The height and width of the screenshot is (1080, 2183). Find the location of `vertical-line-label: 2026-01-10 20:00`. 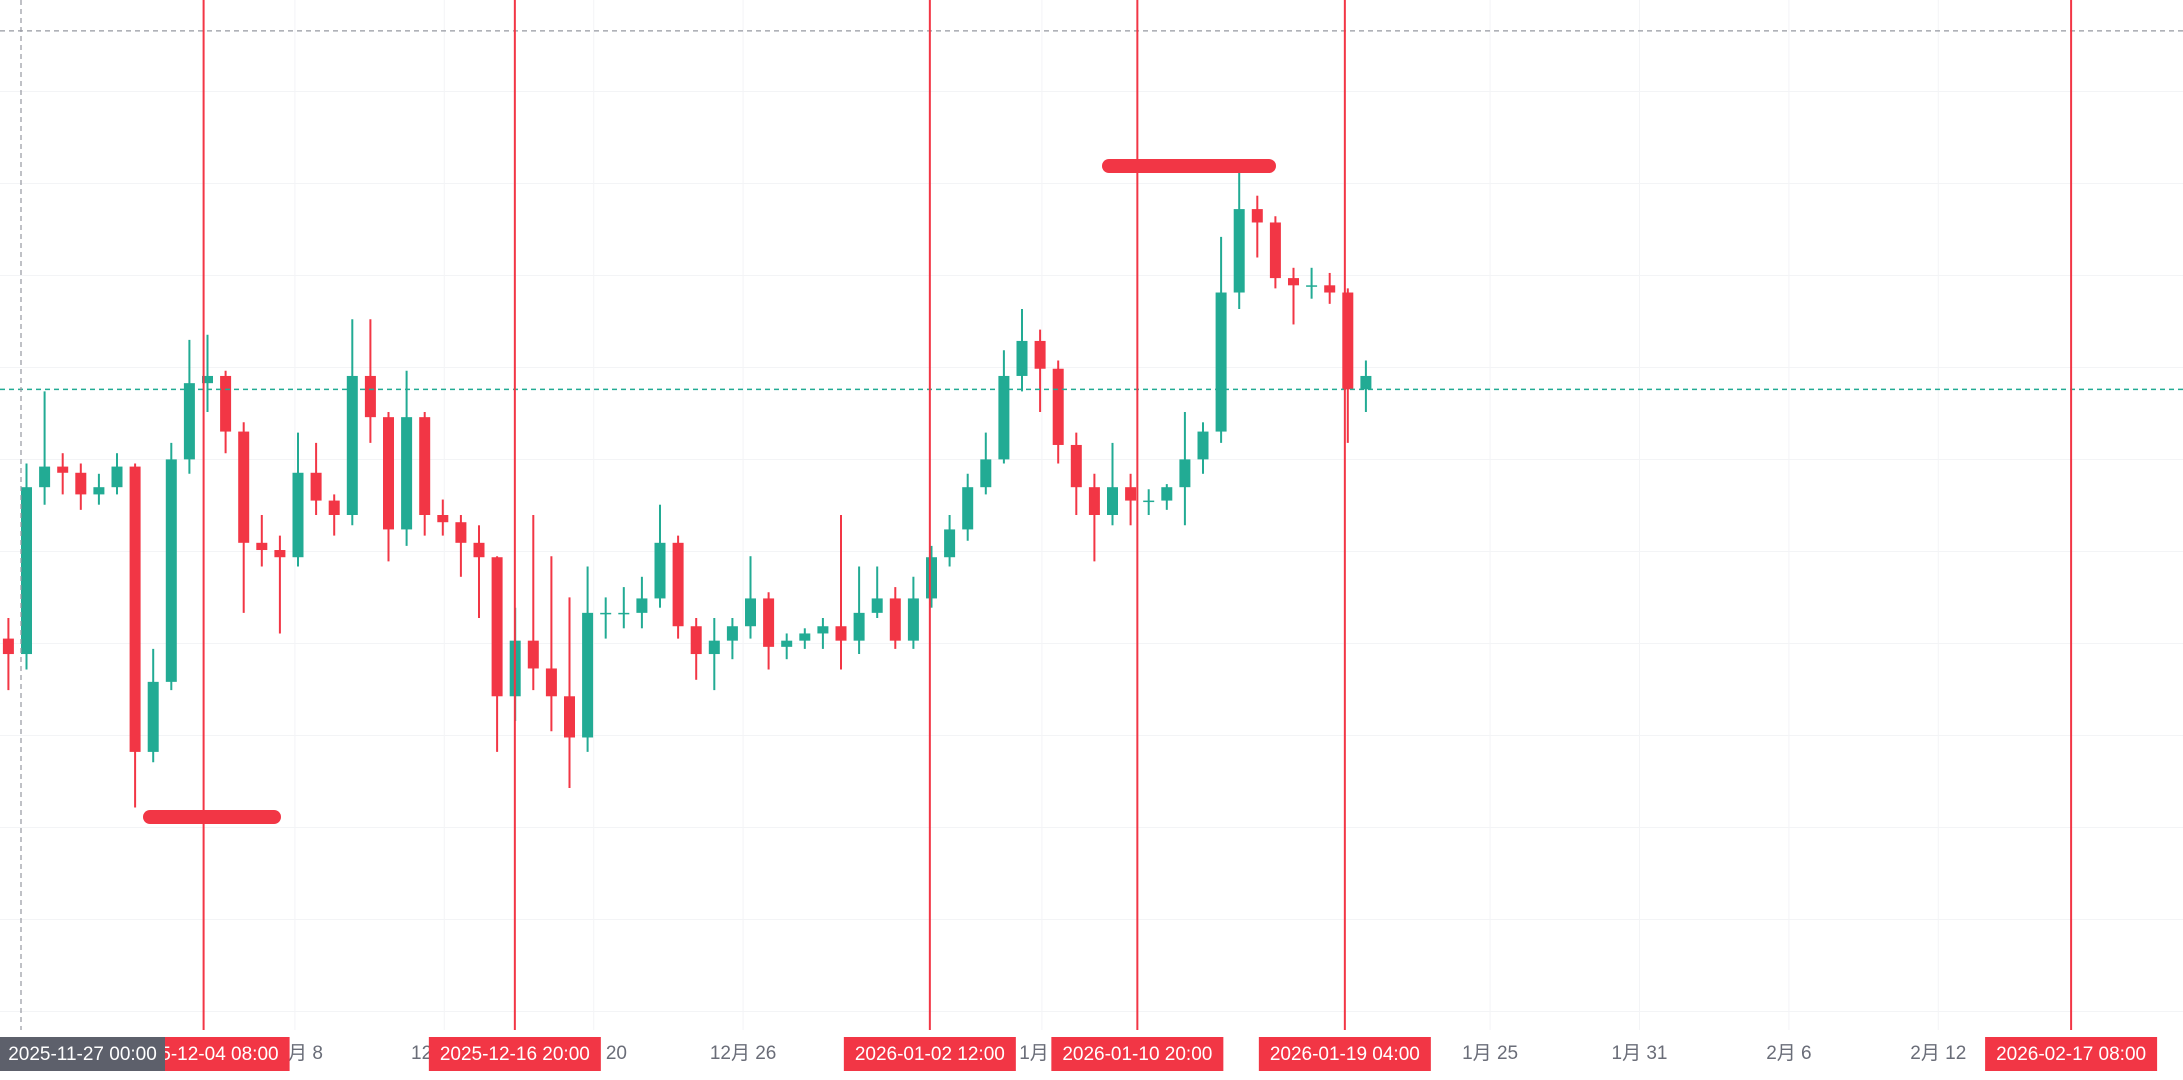

vertical-line-label: 2026-01-10 20:00 is located at coordinates (1137, 1054).